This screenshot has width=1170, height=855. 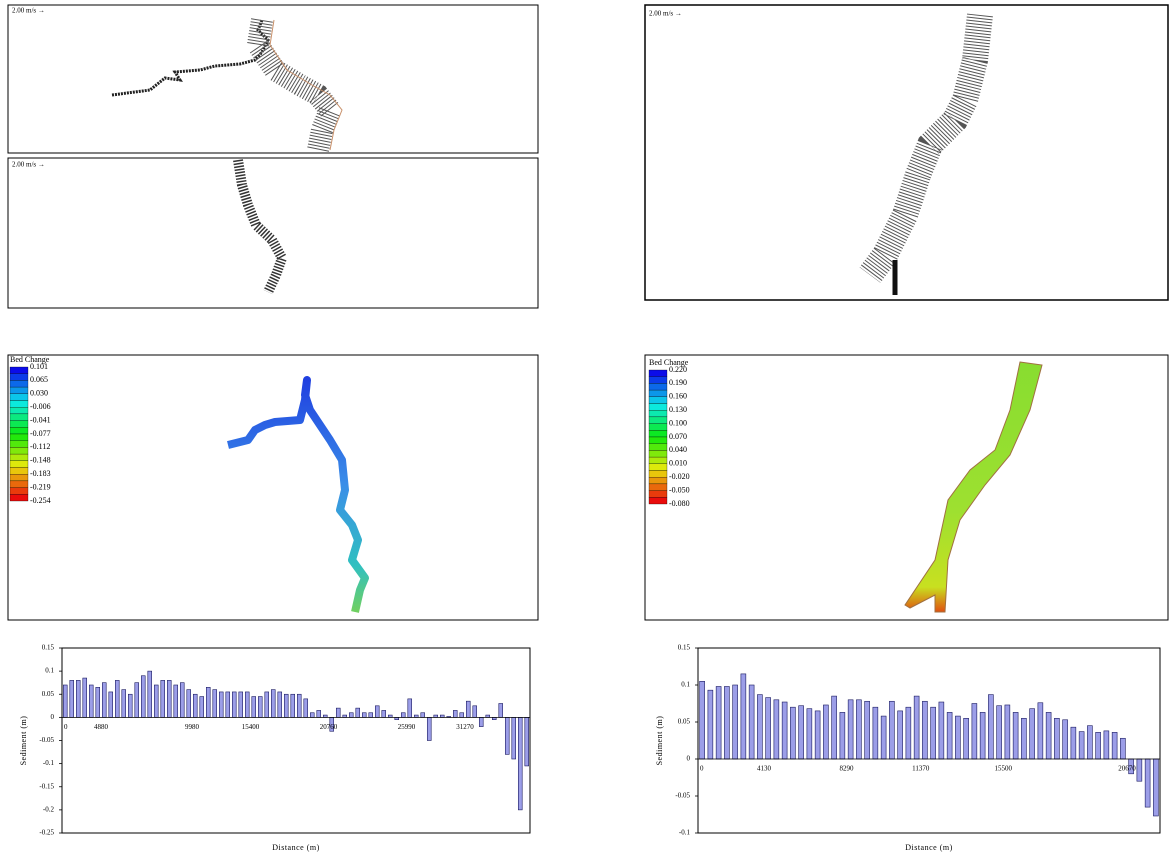 I want to click on colorbar-label: 0.100, so click(x=678, y=422).